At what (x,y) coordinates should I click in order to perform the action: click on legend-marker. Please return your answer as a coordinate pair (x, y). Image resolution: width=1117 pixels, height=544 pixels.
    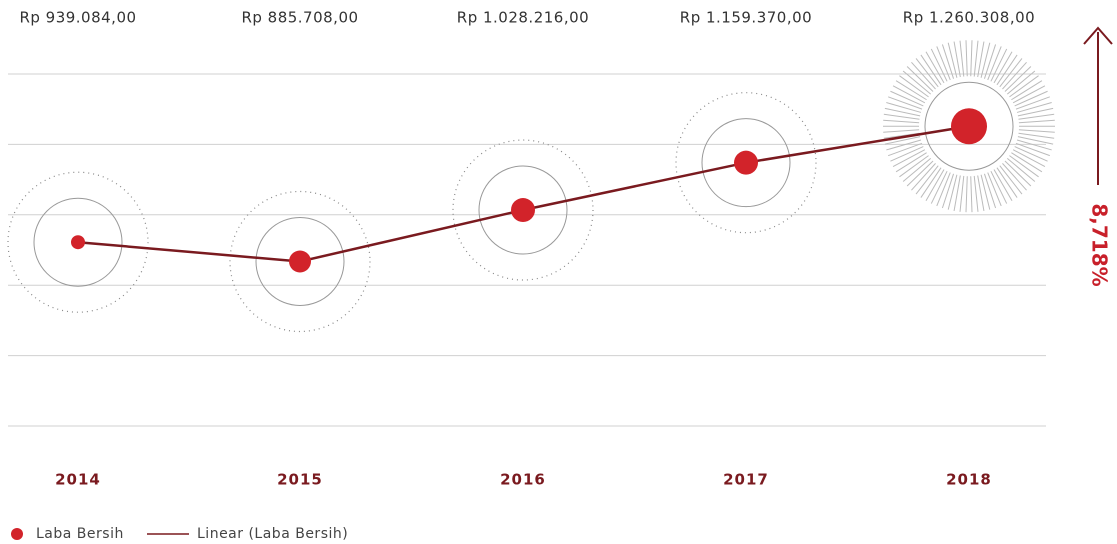
    Looking at the image, I should click on (17, 534).